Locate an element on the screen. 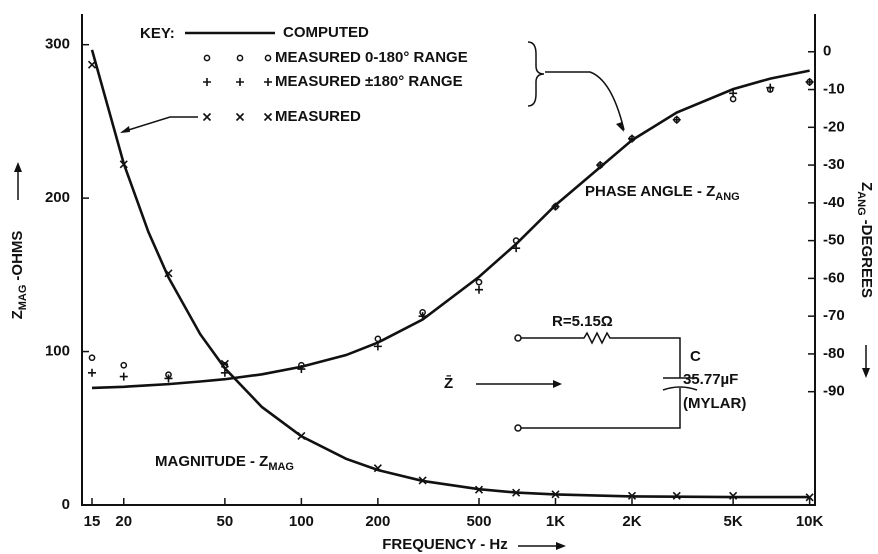 The image size is (878, 554). y2-axis-label: ZANG -DEGREES is located at coordinates (865, 240).